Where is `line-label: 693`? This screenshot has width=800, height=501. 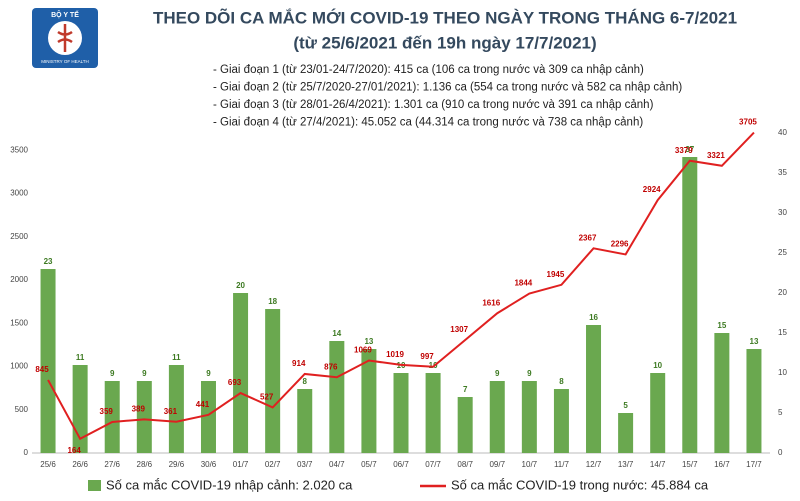
line-label: 693 is located at coordinates (235, 382).